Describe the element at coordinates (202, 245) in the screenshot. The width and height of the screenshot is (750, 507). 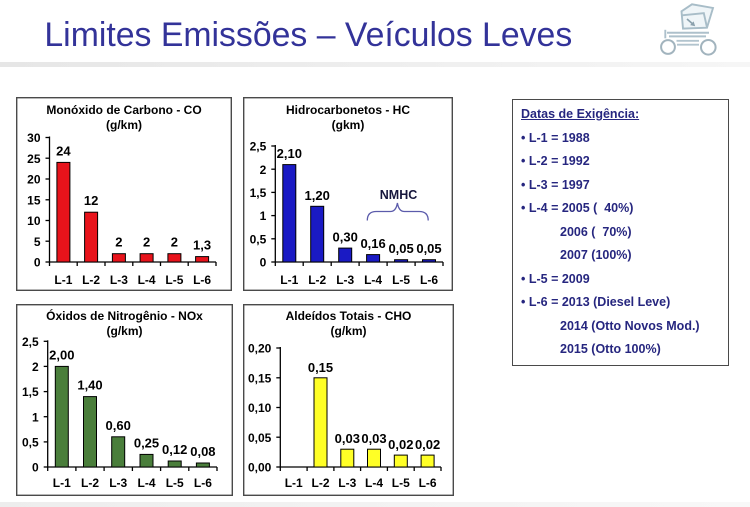
I see `svg-text: 1,3` at that location.